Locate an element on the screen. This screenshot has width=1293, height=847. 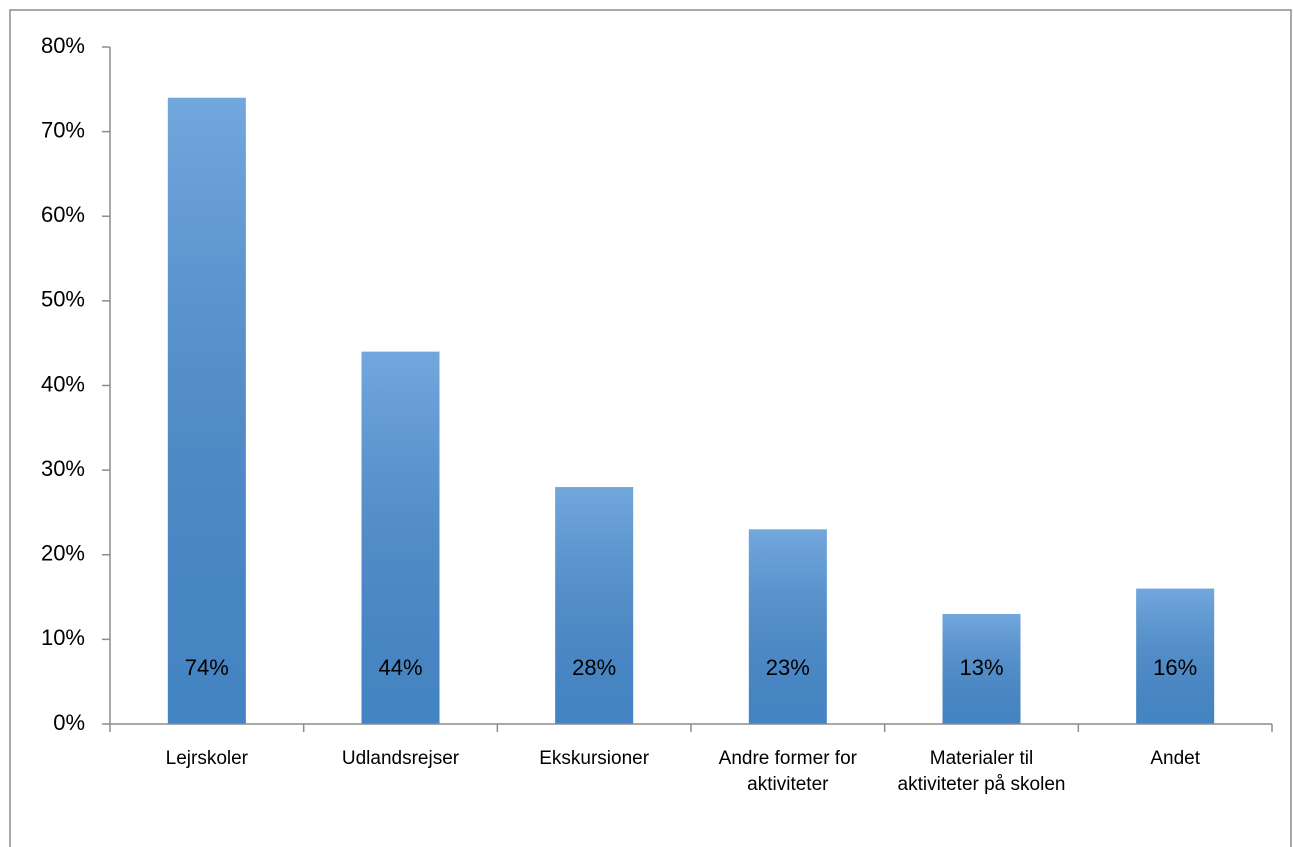
value-label: 13% is located at coordinates (981, 667).